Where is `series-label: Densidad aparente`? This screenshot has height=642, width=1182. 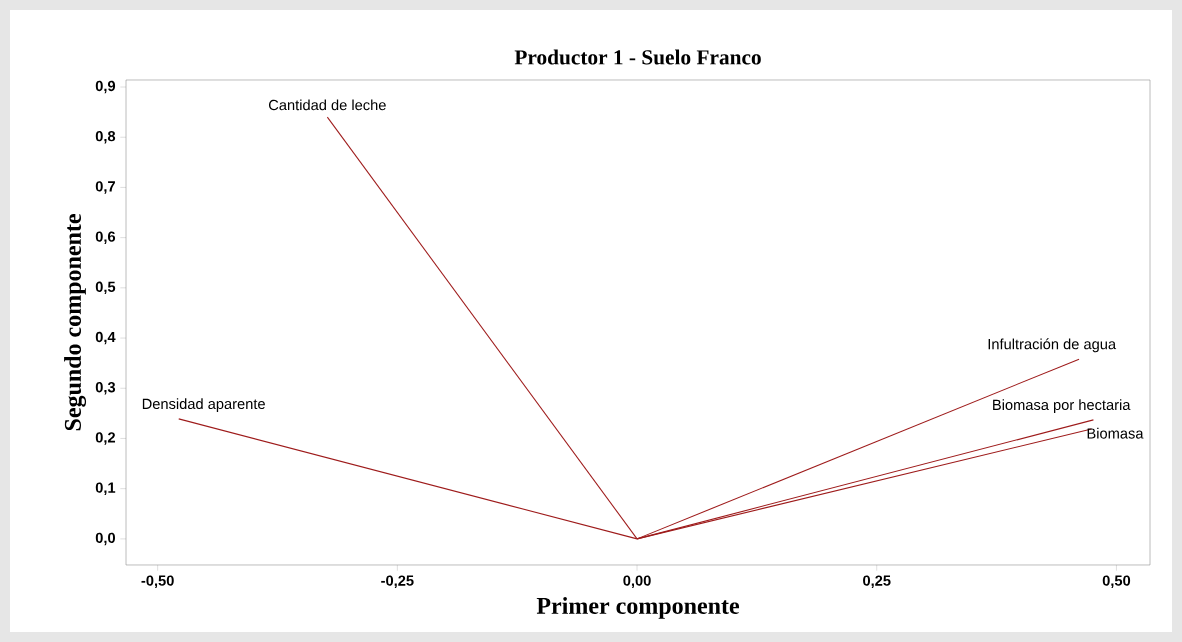 series-label: Densidad aparente is located at coordinates (203, 405).